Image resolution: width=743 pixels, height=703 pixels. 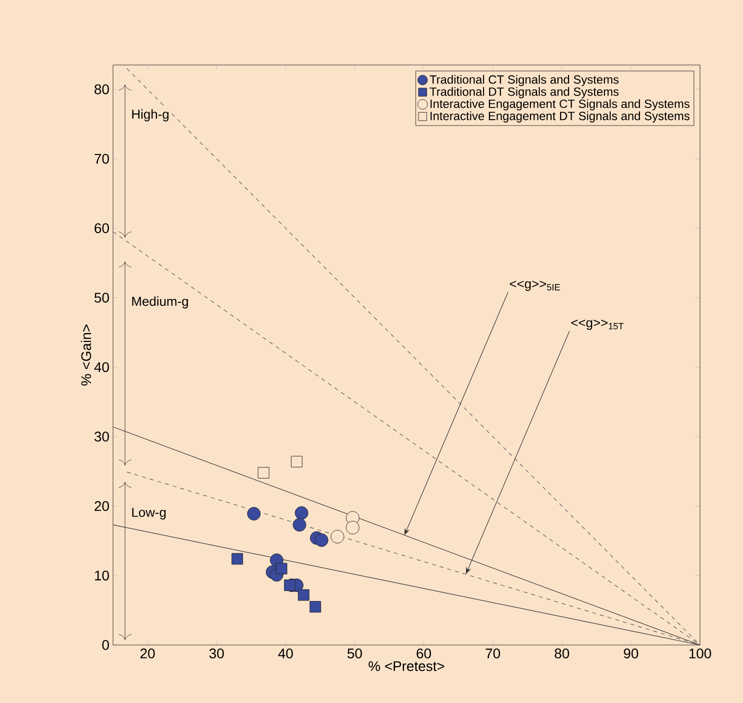 What do you see at coordinates (101, 89) in the screenshot?
I see `y-tick-label: 80` at bounding box center [101, 89].